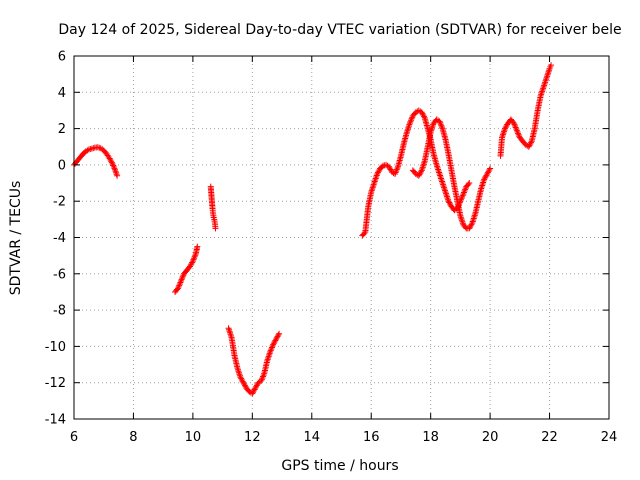  I want to click on series-seg6, so click(451, 174).